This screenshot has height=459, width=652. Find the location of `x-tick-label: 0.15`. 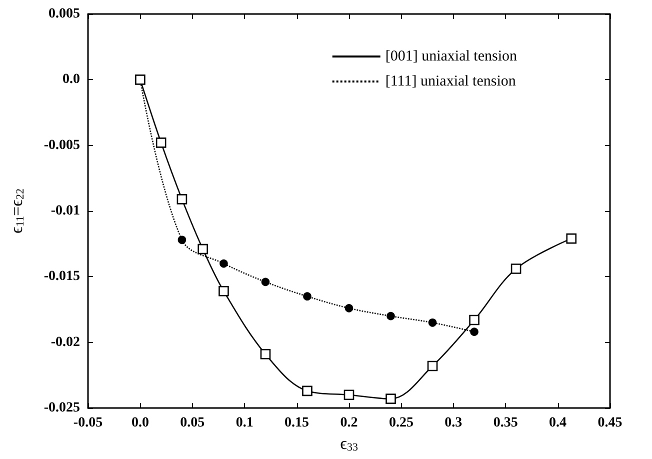

x-tick-label: 0.15 is located at coordinates (297, 423).